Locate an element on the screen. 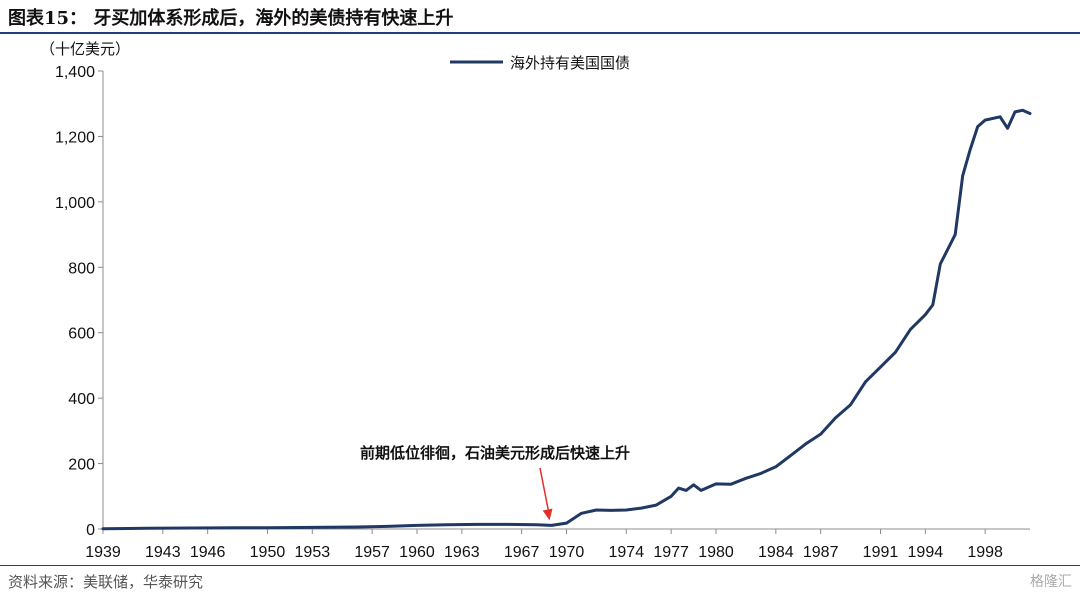 The width and height of the screenshot is (1080, 600). x-tick-label: 1998 is located at coordinates (985, 552).